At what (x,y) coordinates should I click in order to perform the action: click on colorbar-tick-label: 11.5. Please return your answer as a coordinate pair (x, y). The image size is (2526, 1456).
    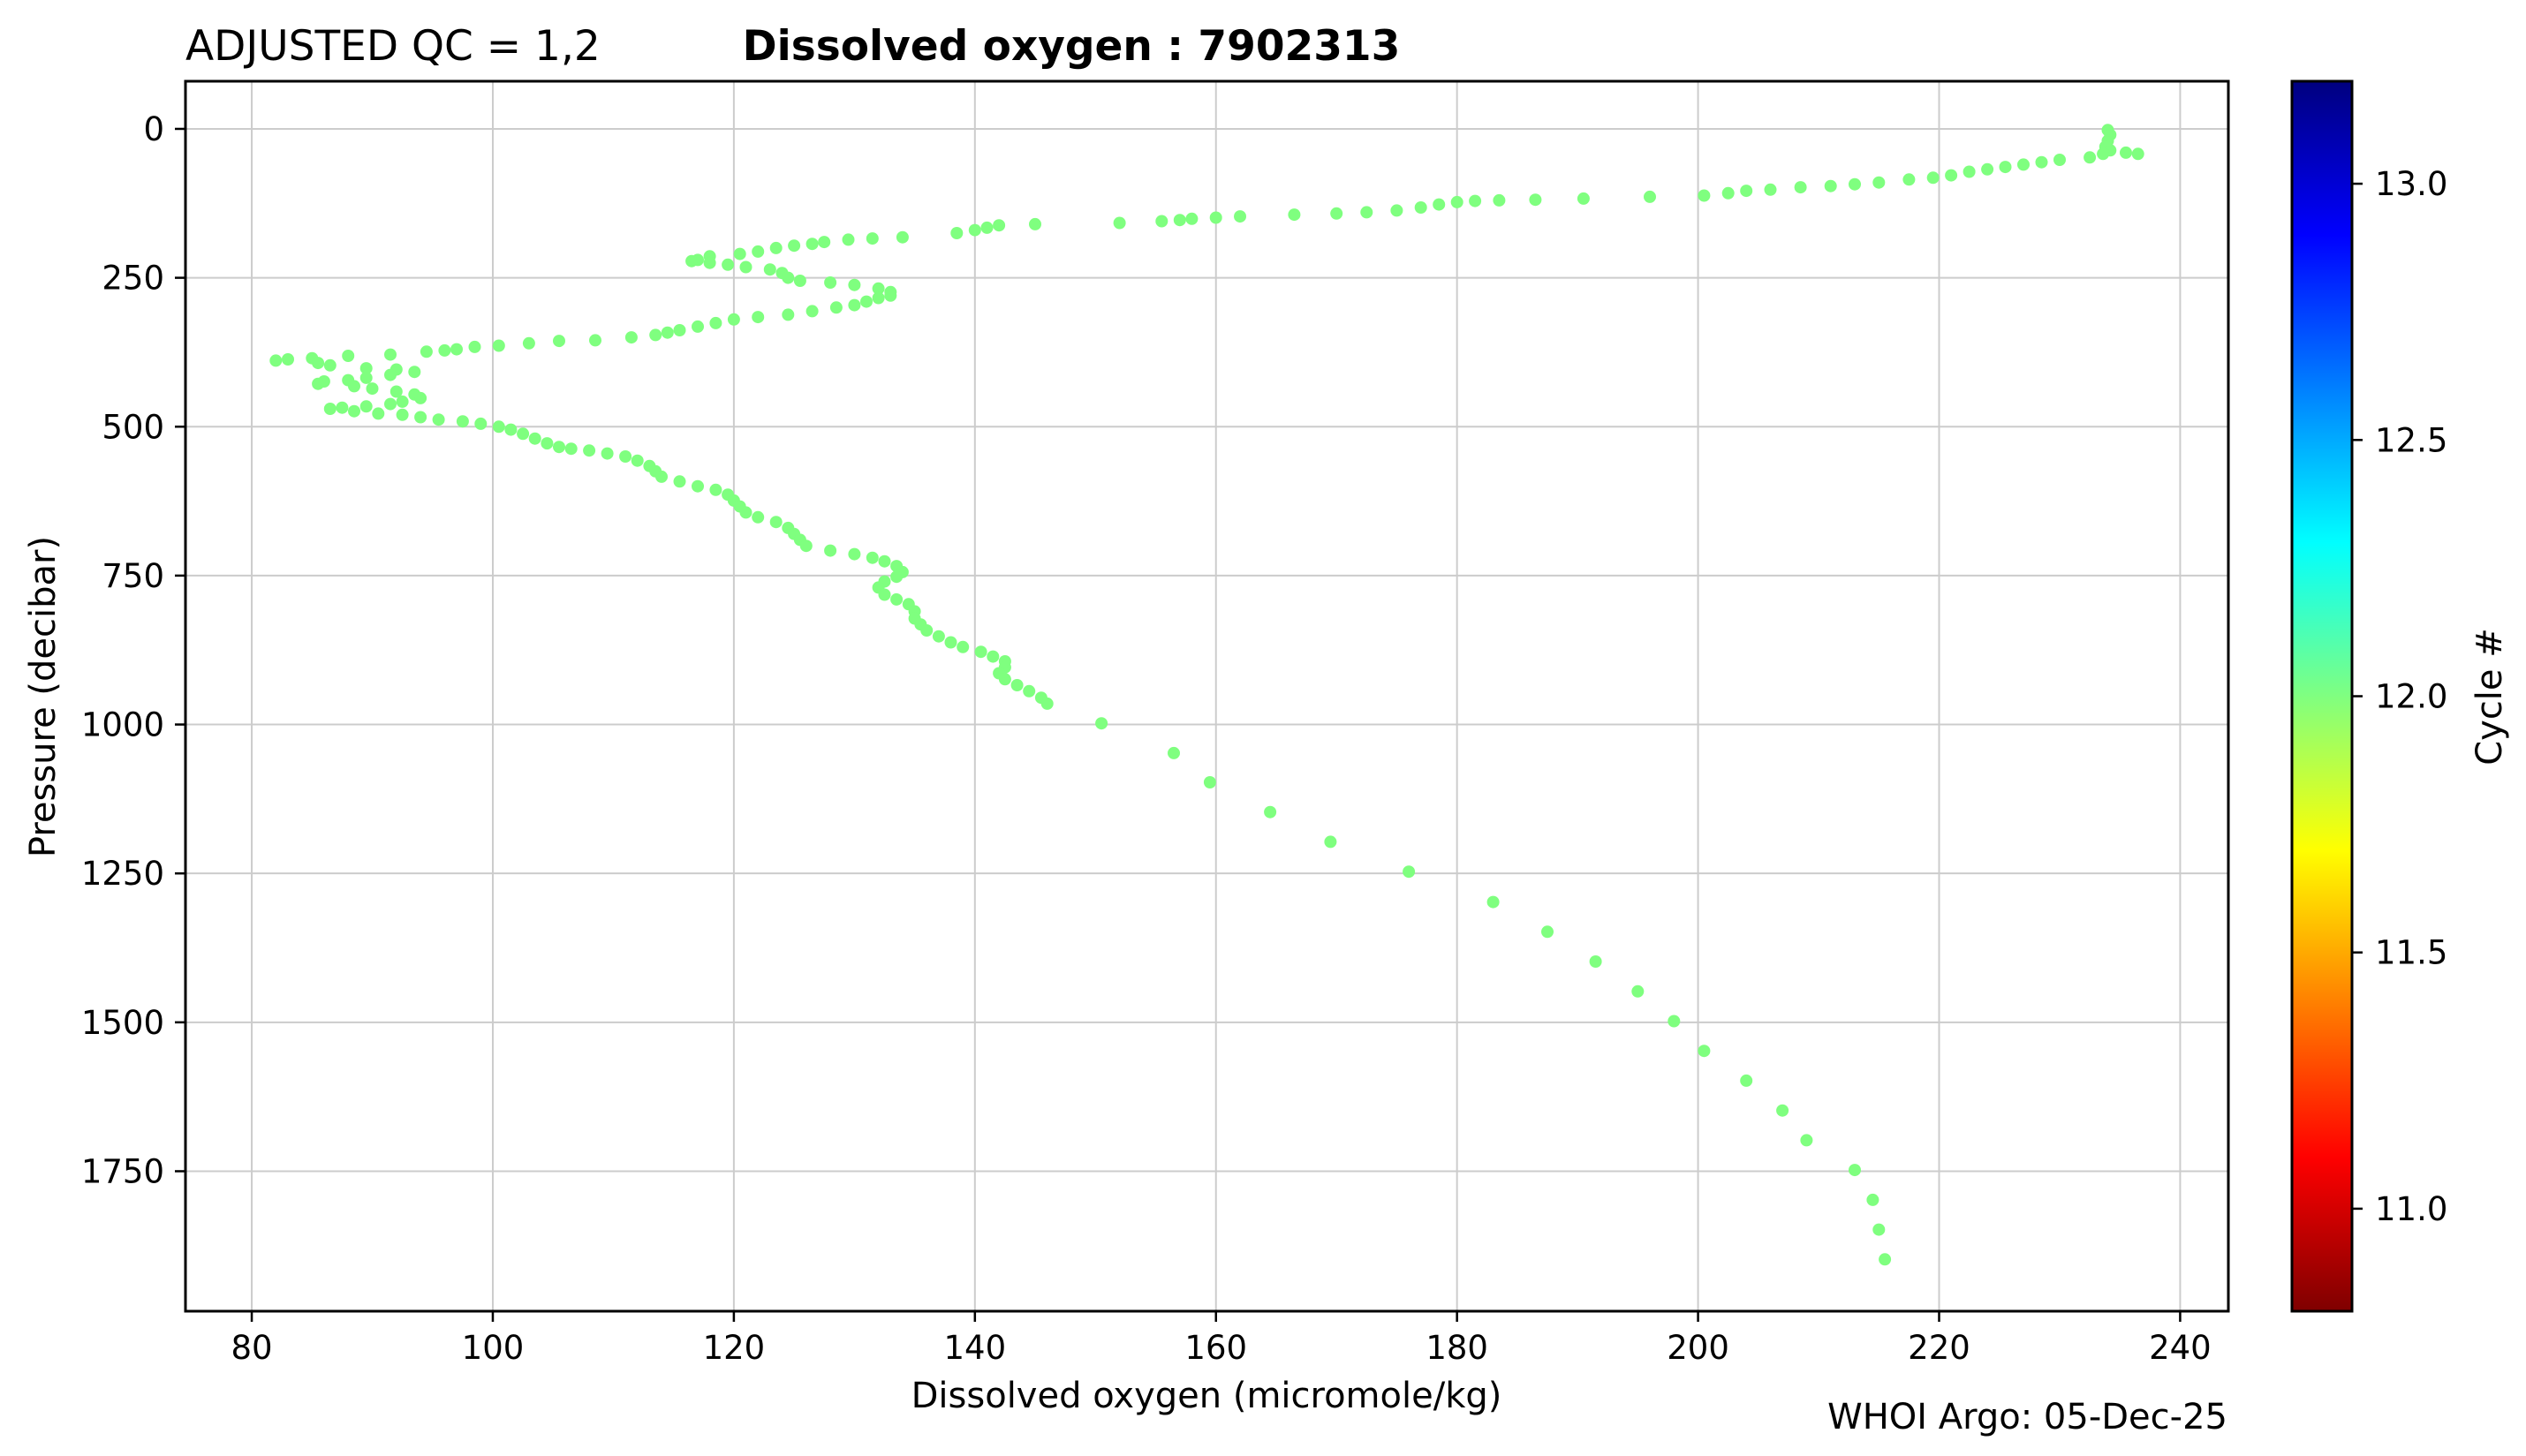
    Looking at the image, I should click on (2411, 953).